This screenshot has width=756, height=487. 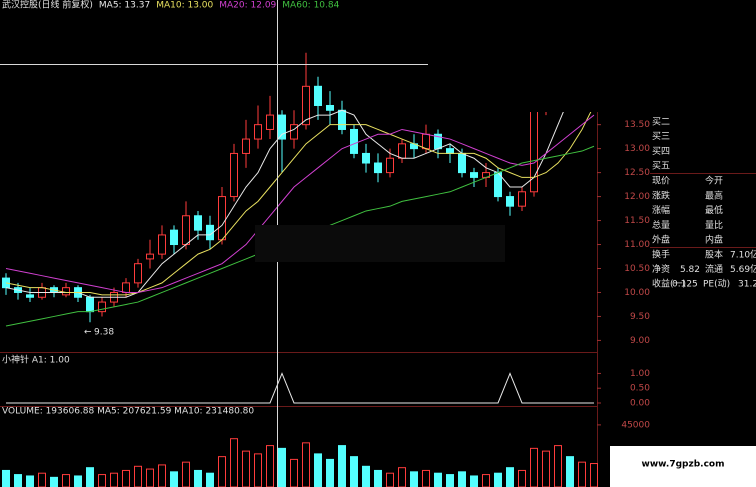 I want to click on quote-cell: 换手, so click(x=661, y=255).